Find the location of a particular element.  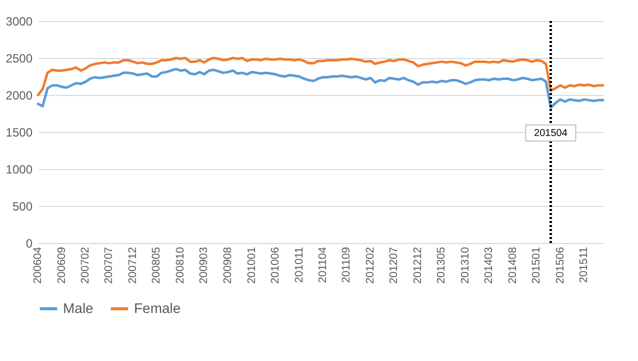

x-tick-label: 201403 is located at coordinates (488, 265).